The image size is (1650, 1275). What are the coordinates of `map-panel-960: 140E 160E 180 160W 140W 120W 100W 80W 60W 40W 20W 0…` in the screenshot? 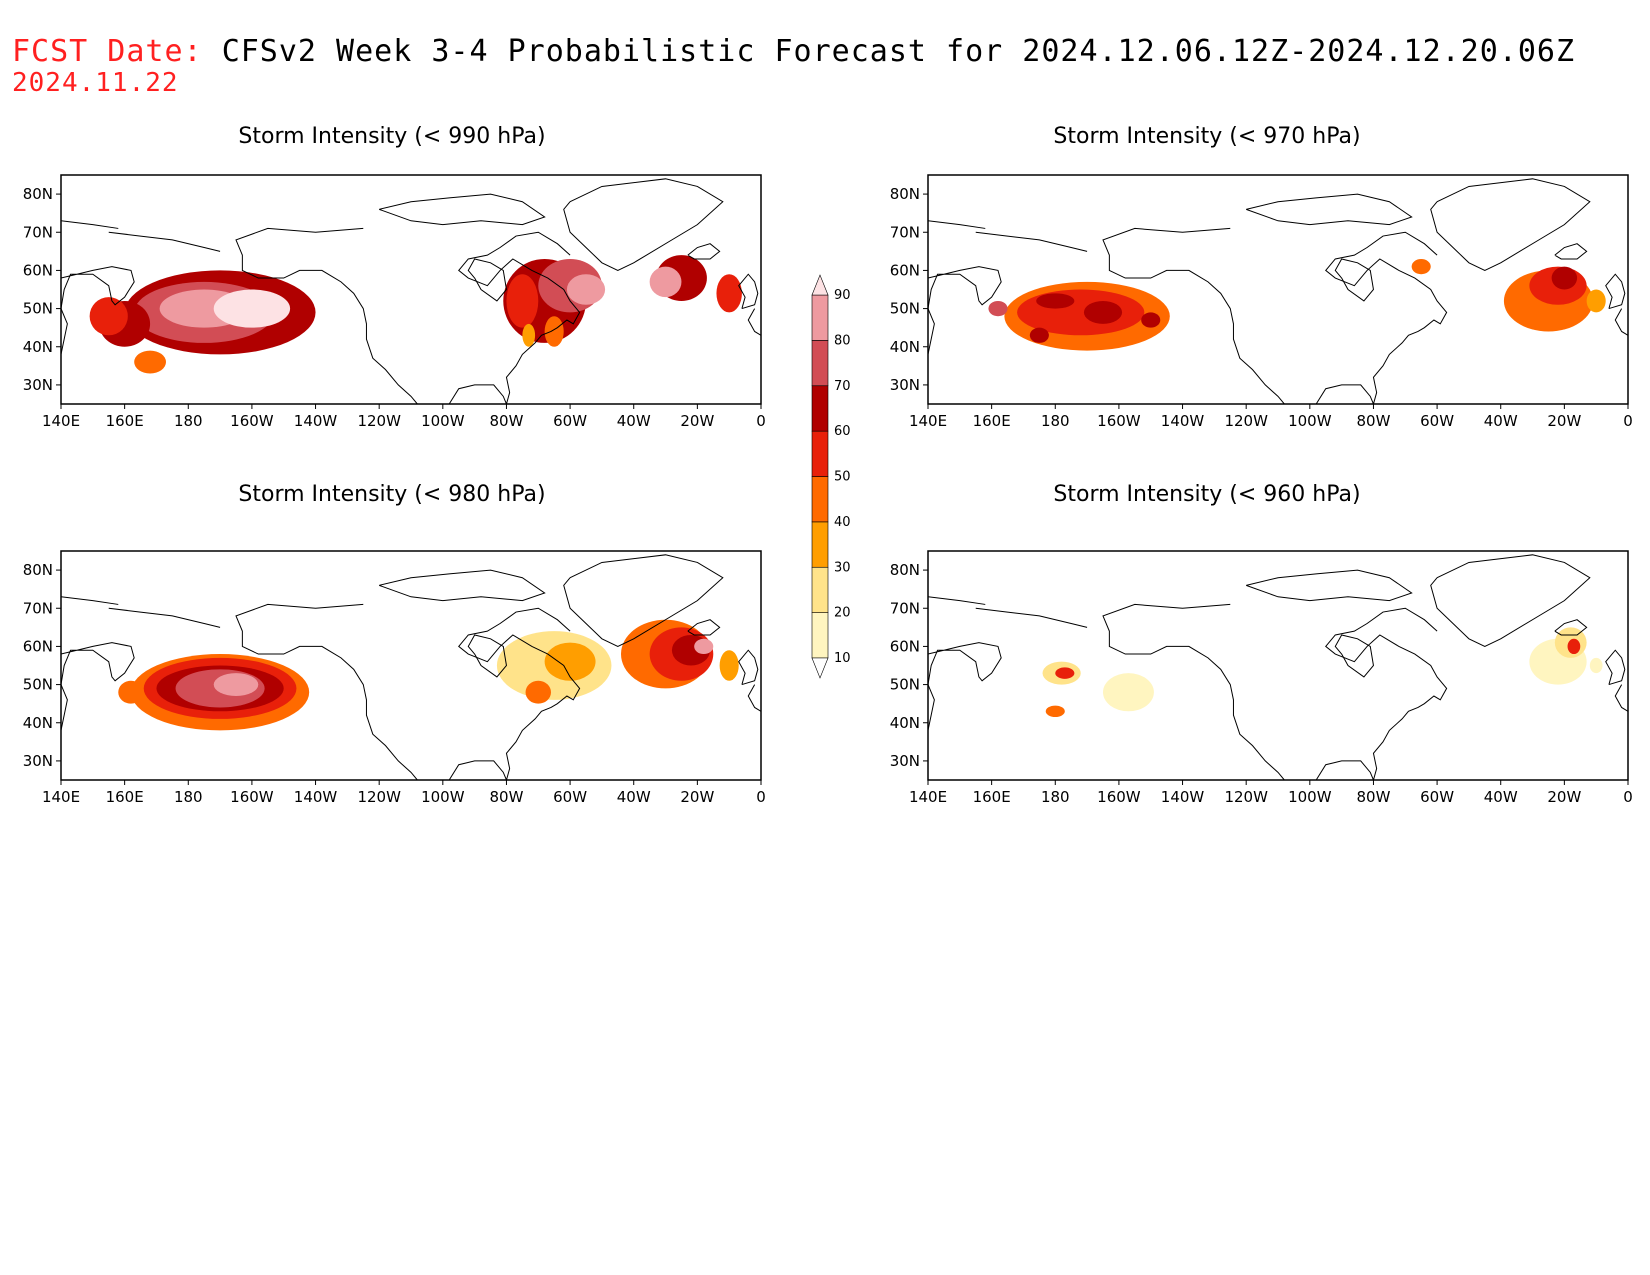 It's located at (1261, 678).